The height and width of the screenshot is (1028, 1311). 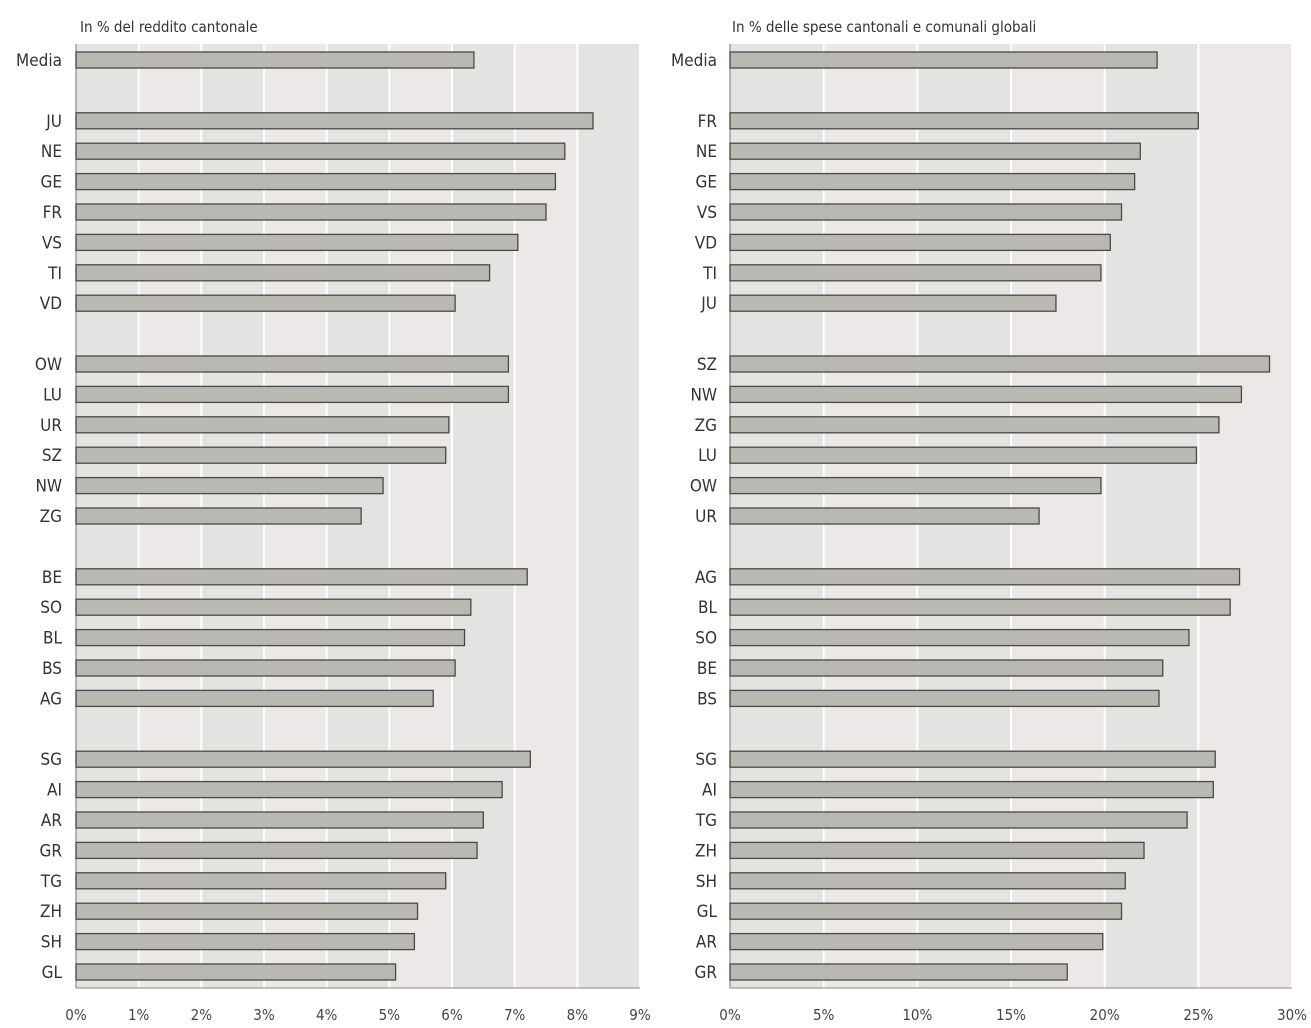 What do you see at coordinates (452, 1015) in the screenshot?
I see `x-tick-label: 6%` at bounding box center [452, 1015].